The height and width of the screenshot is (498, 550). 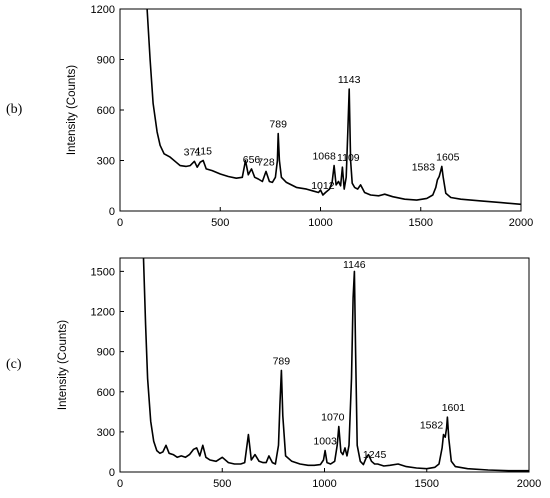 What do you see at coordinates (375, 455) in the screenshot?
I see `peak-label-c-1245: 1245` at bounding box center [375, 455].